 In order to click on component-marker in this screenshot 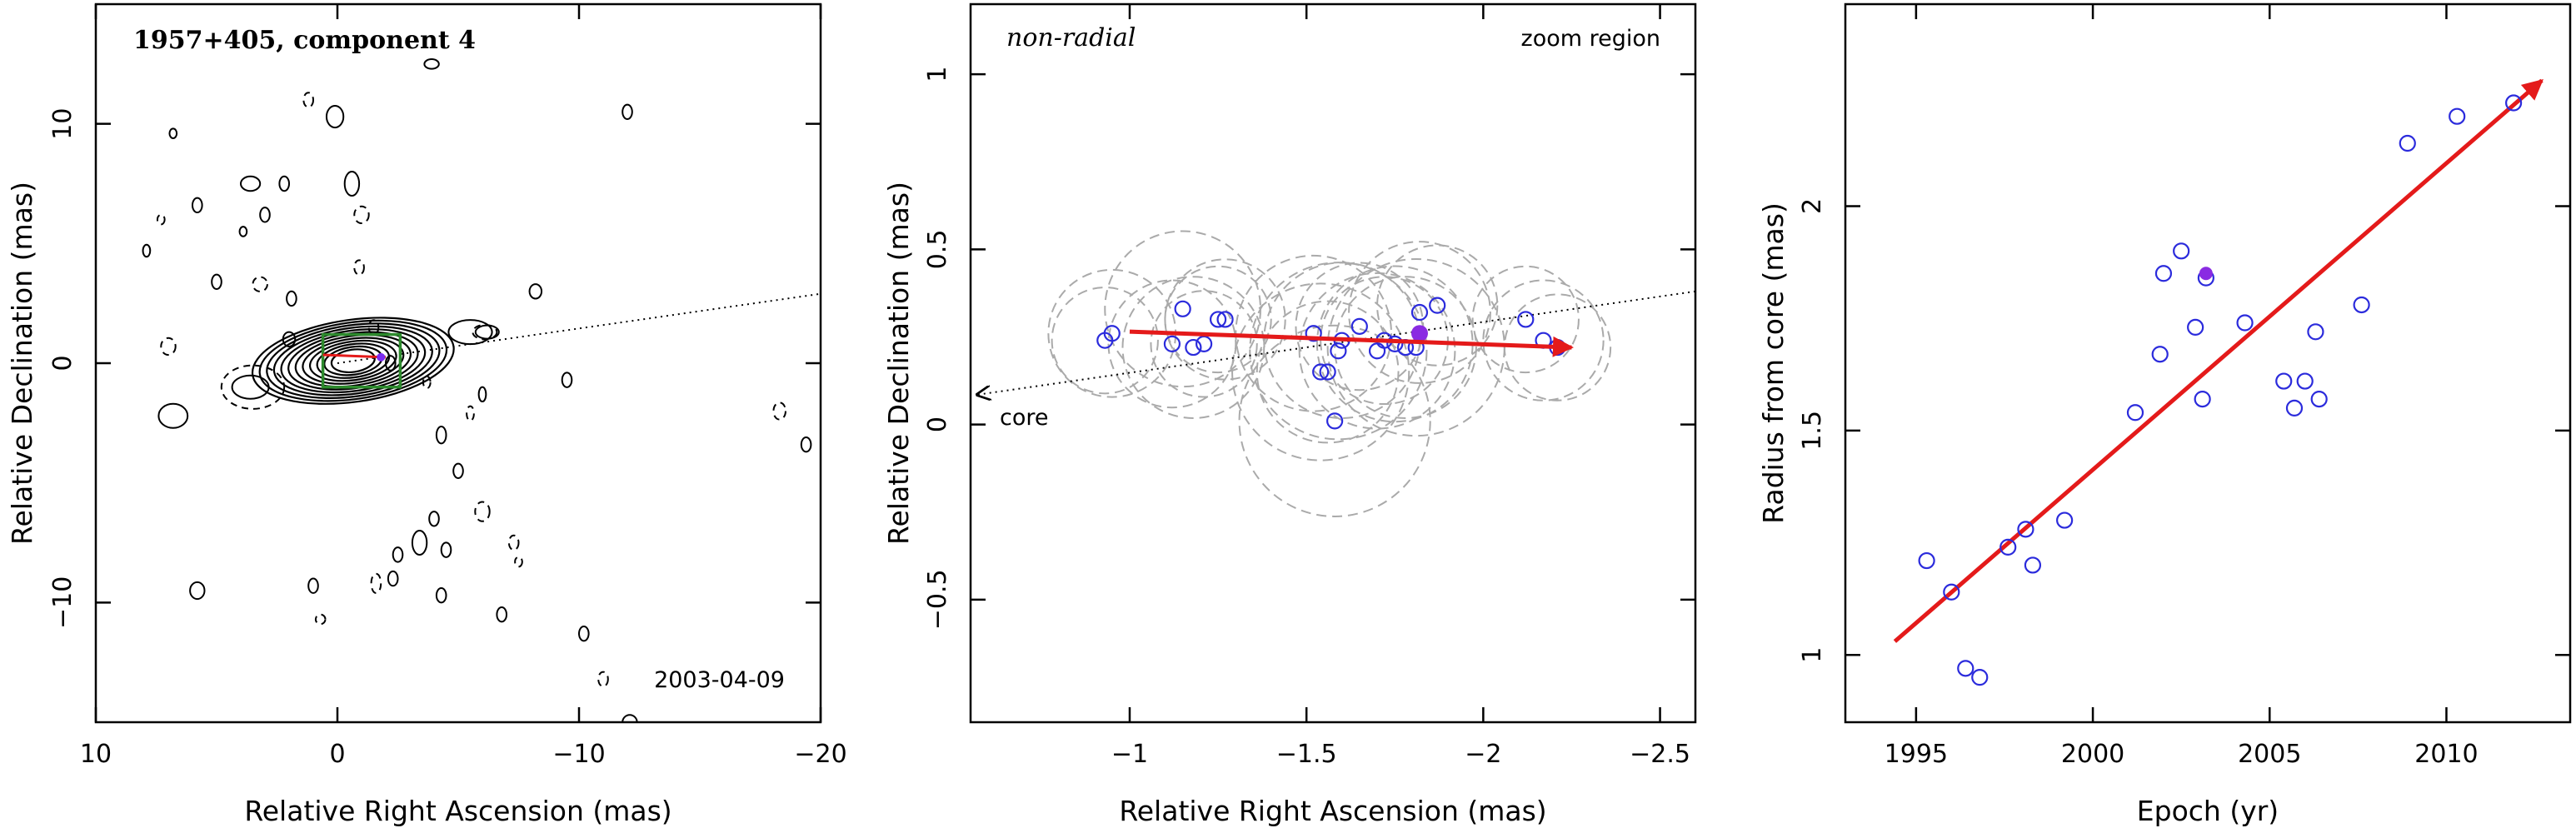, I will do `click(381, 357)`.